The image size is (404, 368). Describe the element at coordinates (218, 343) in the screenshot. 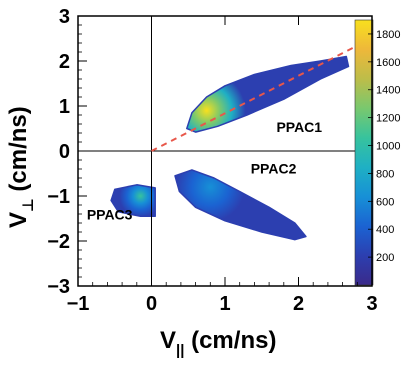

I see `x-axis-title: V|| (cm/ns)` at that location.